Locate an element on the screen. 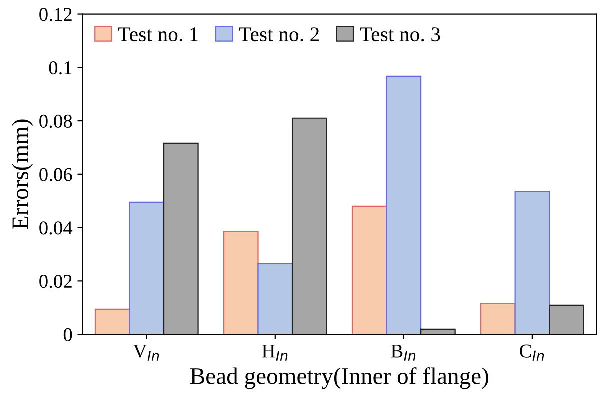  legend-label: Test no. 1 is located at coordinates (158, 35).